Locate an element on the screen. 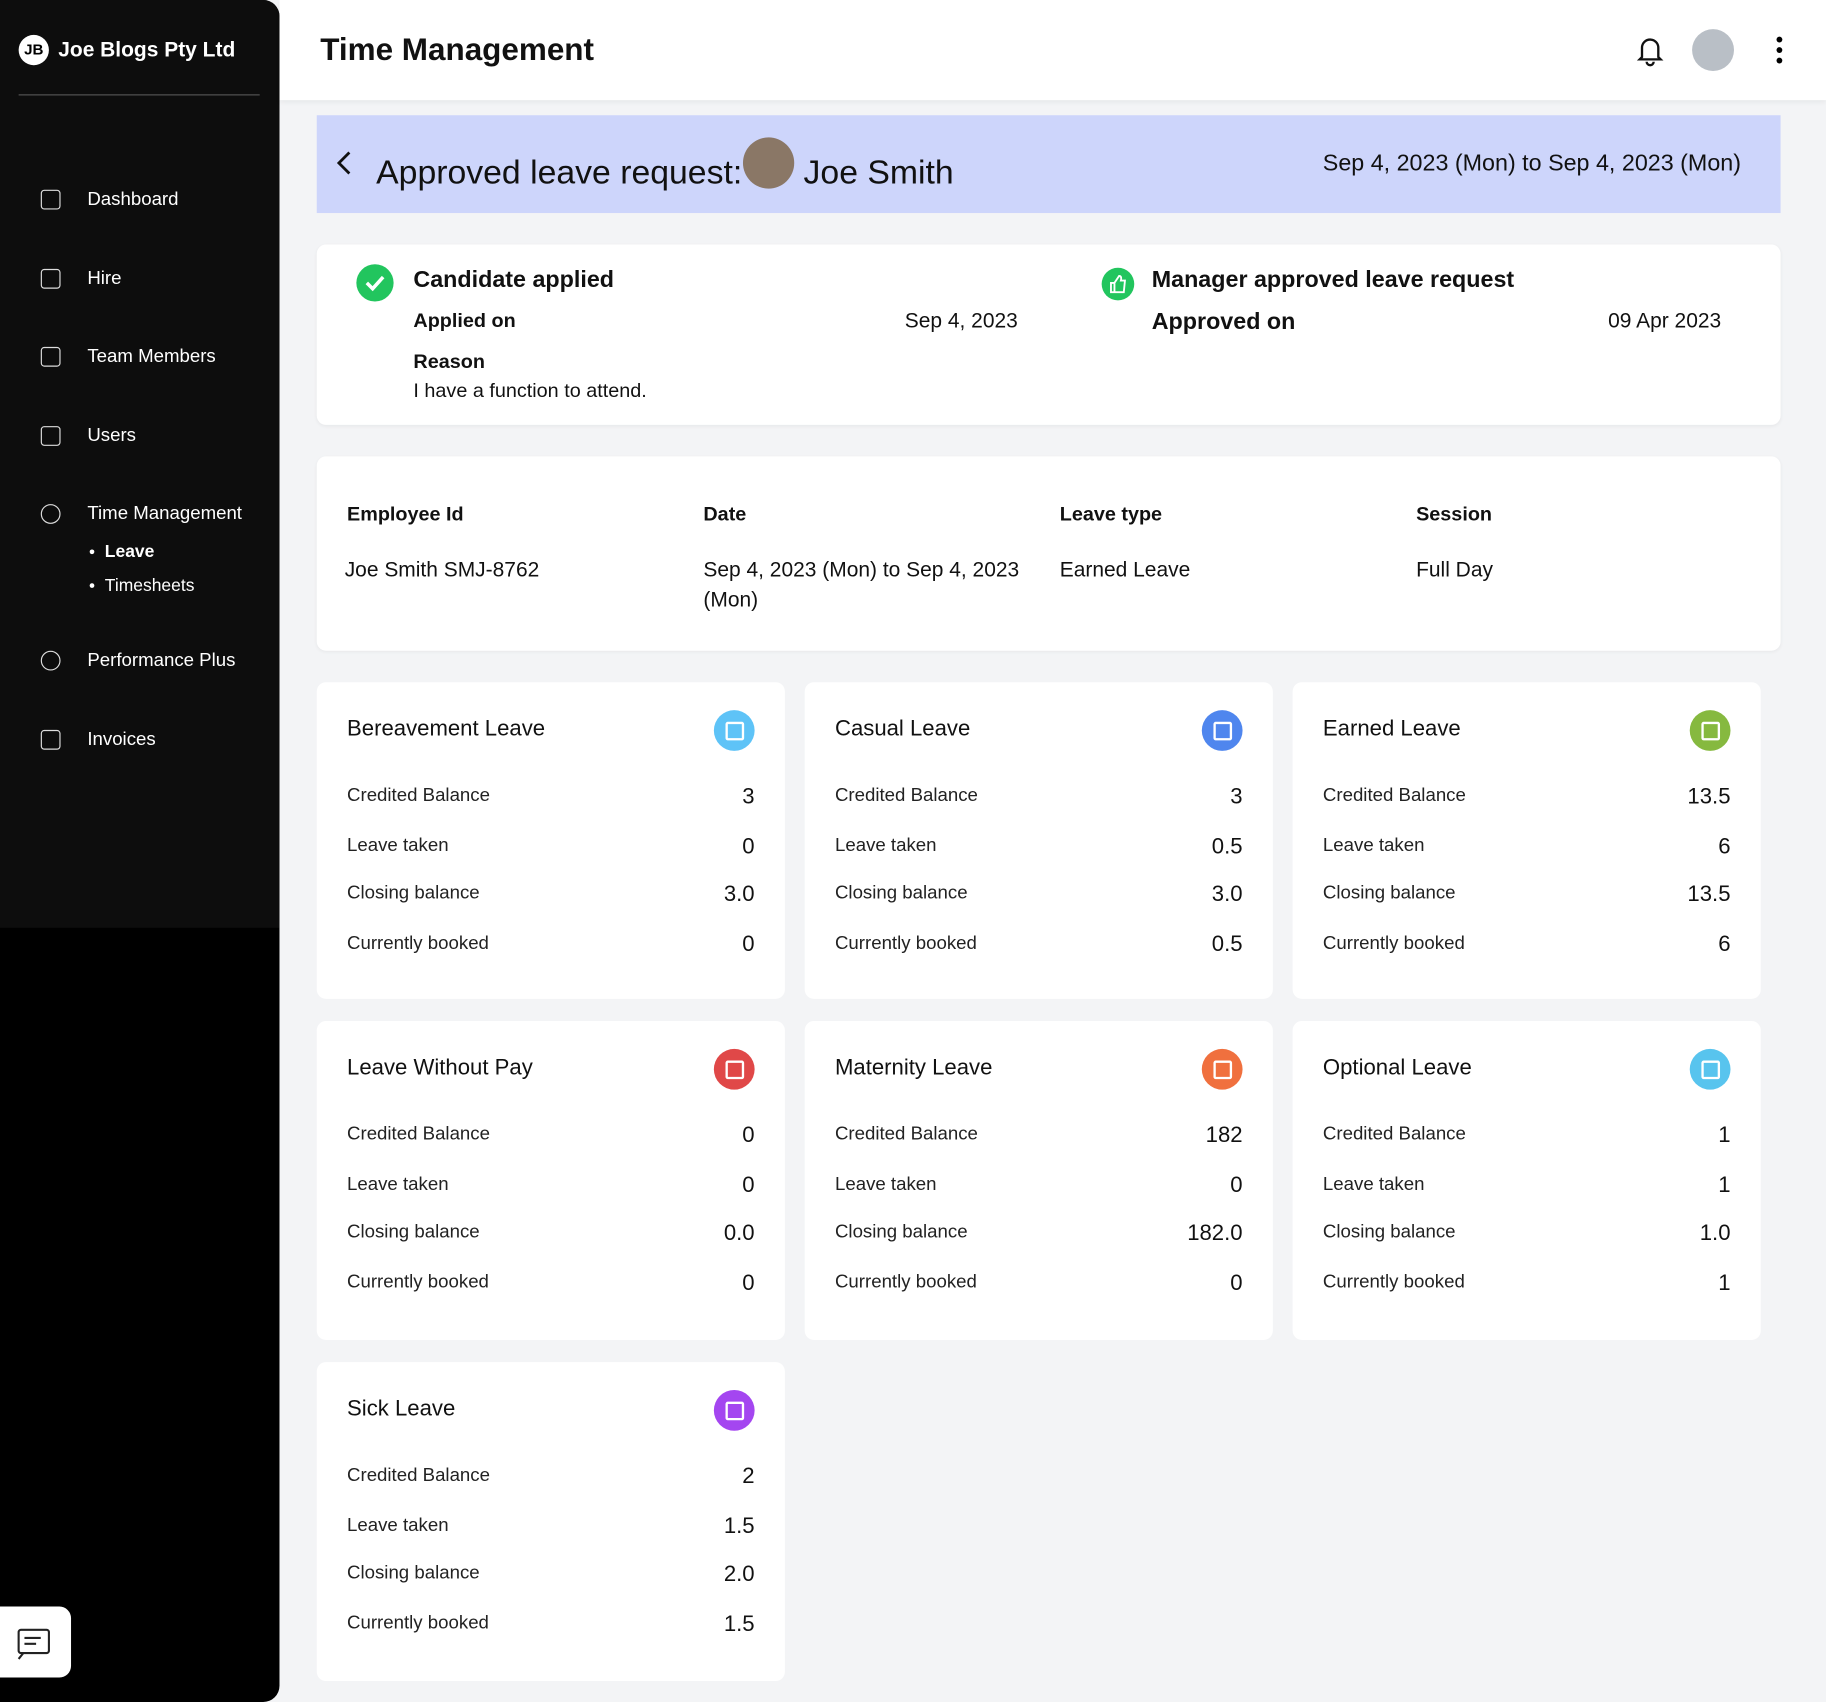 Image resolution: width=1826 pixels, height=1702 pixels. applied-title: Candidate applied is located at coordinates (514, 280).